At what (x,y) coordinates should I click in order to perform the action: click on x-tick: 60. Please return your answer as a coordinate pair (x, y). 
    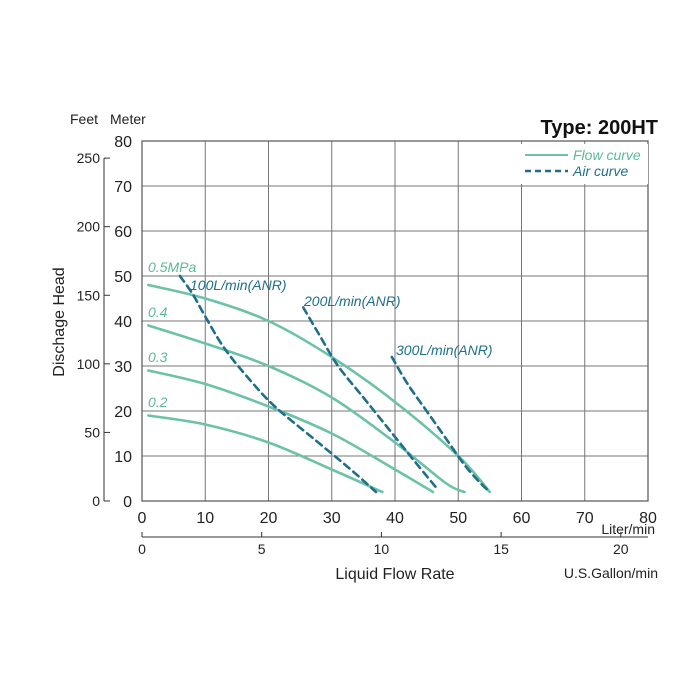
    Looking at the image, I should click on (522, 518).